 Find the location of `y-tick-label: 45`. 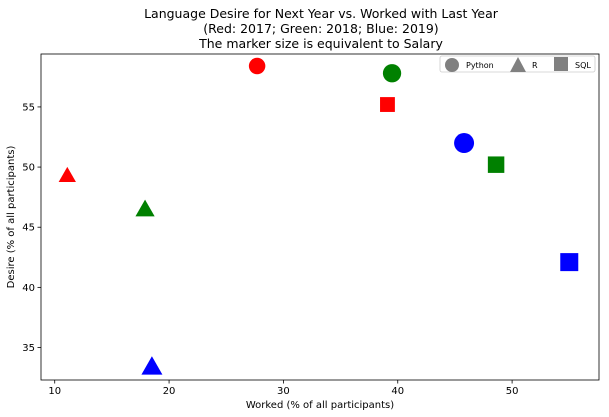

y-tick-label: 45 is located at coordinates (28, 228).